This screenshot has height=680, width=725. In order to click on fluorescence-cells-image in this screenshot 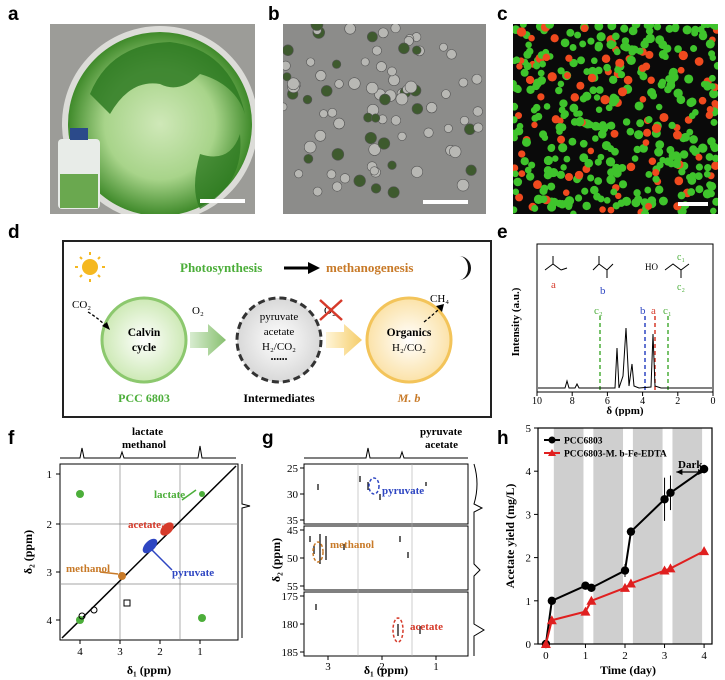, I will do `click(615, 119)`.